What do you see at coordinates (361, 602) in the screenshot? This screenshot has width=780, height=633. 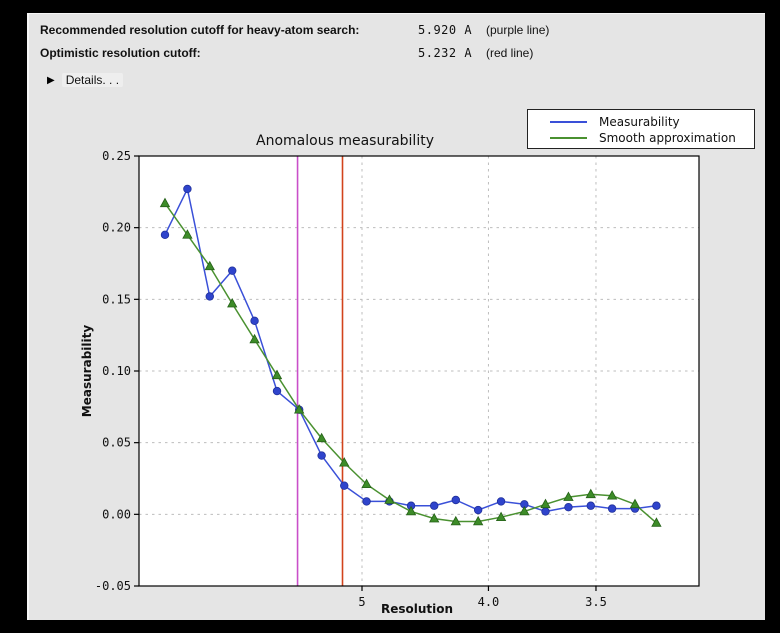 I see `x-tick-label: 5` at bounding box center [361, 602].